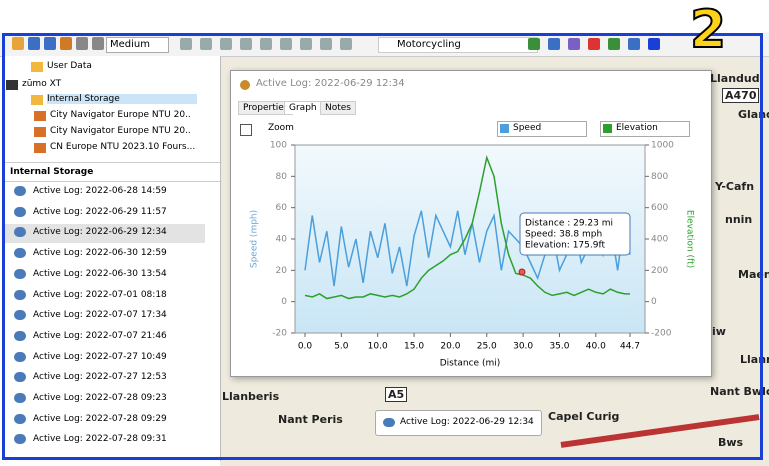 This screenshot has width=769, height=466. I want to click on zoom-dropdown: Medium, so click(137, 45).